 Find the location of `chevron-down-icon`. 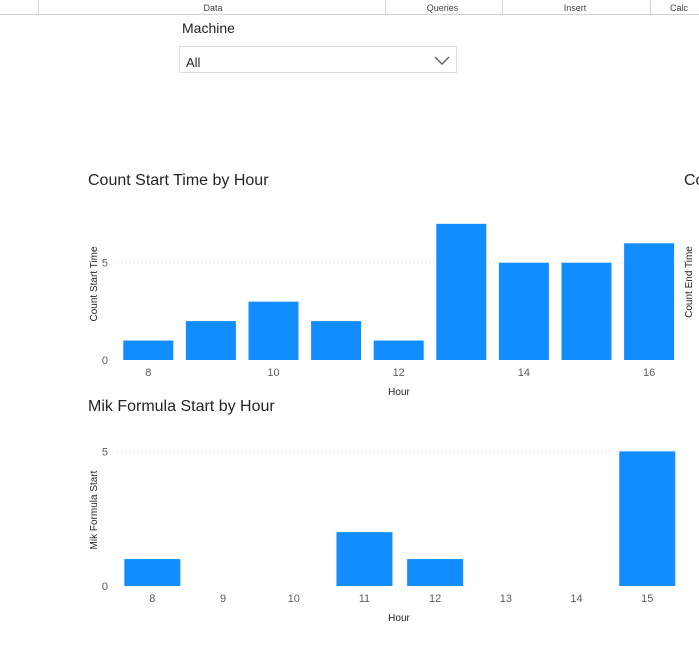

chevron-down-icon is located at coordinates (442, 60).